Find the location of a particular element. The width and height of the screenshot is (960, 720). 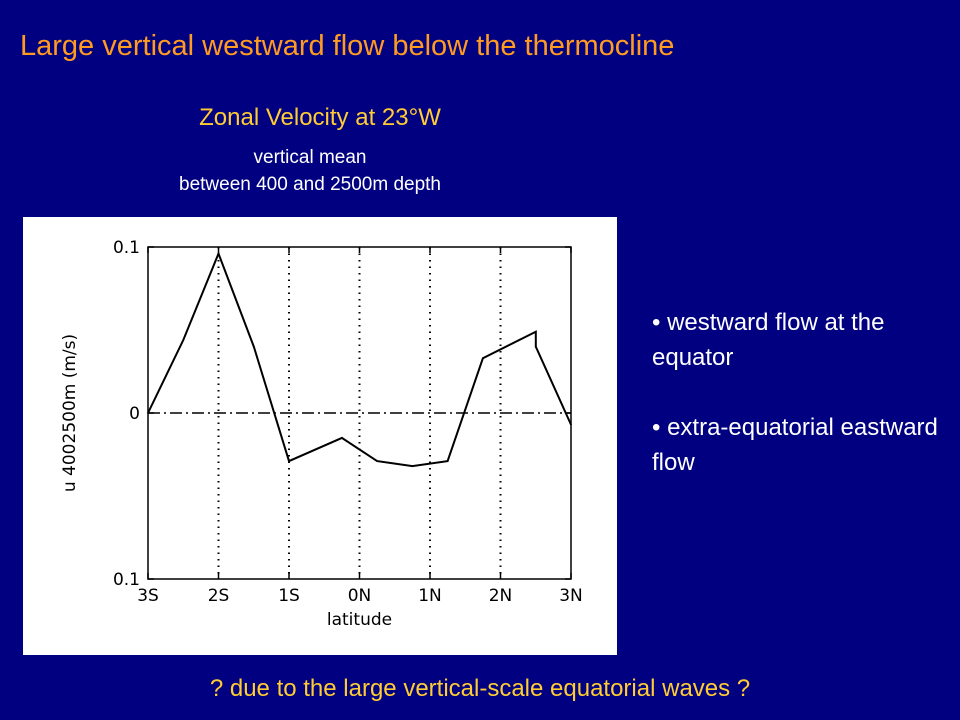

chart-subtitle-line1: vertical mean is located at coordinates (310, 157).